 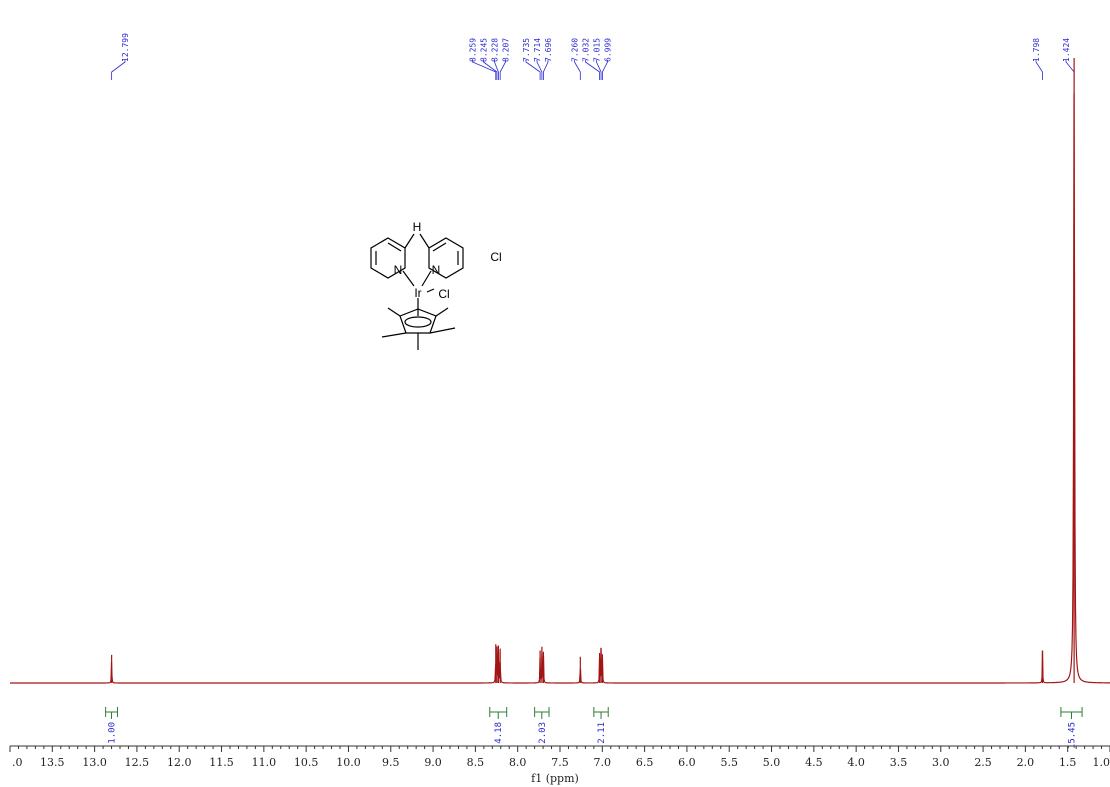 I want to click on x-tick-label: 7.0, so click(x=603, y=762).